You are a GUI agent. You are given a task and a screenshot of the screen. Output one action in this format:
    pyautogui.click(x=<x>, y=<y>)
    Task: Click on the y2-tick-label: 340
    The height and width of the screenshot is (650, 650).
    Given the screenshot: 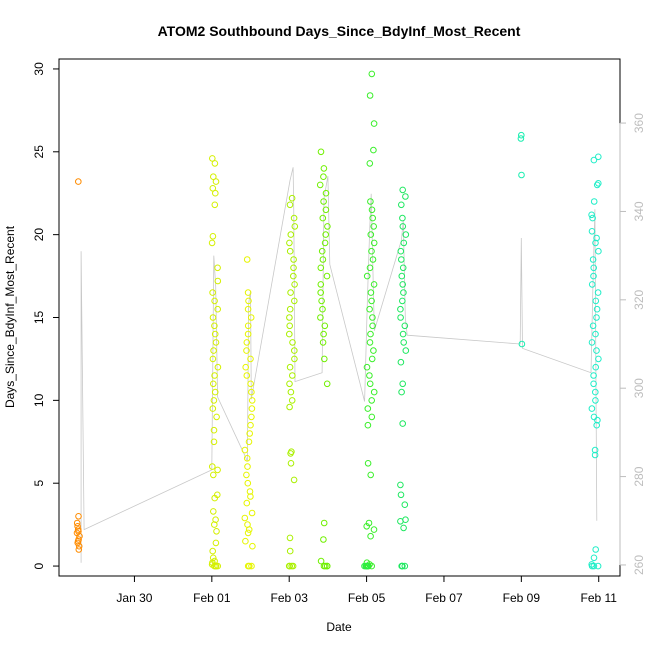 What is the action you would take?
    pyautogui.click(x=639, y=211)
    